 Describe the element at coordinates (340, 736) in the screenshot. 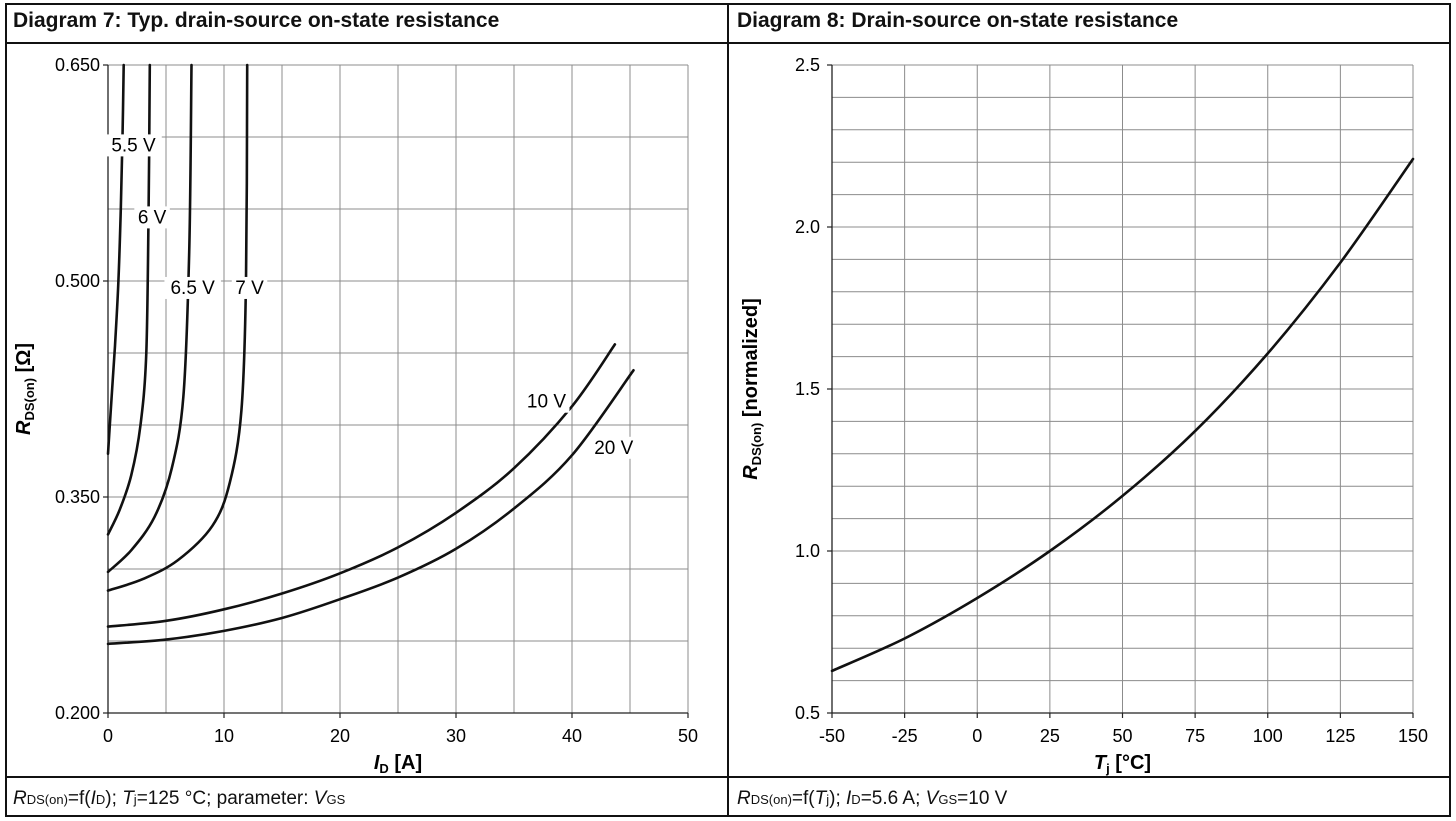

I see `x-tick-label: 20` at that location.